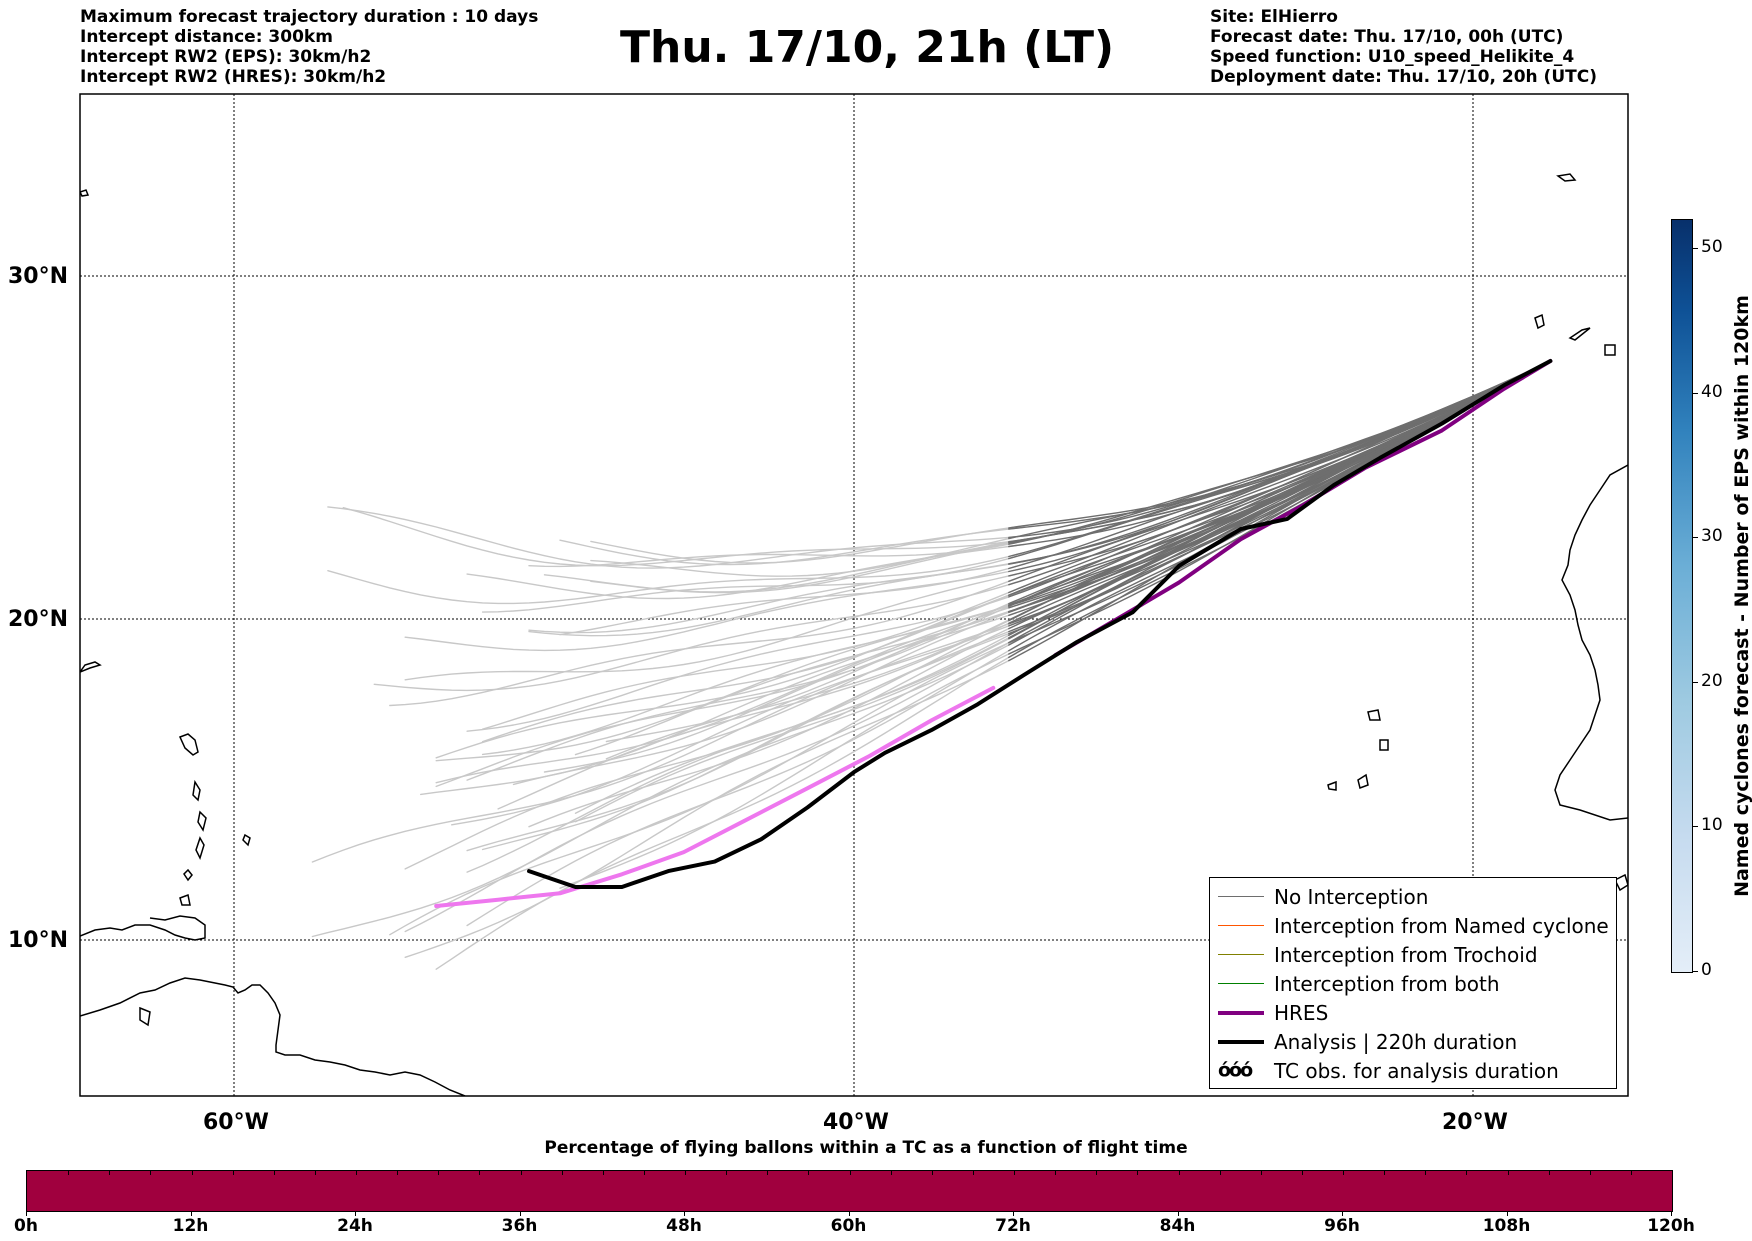 Image resolution: width=1752 pixels, height=1241 pixels. I want to click on flight-time-colorbar, so click(849, 1191).